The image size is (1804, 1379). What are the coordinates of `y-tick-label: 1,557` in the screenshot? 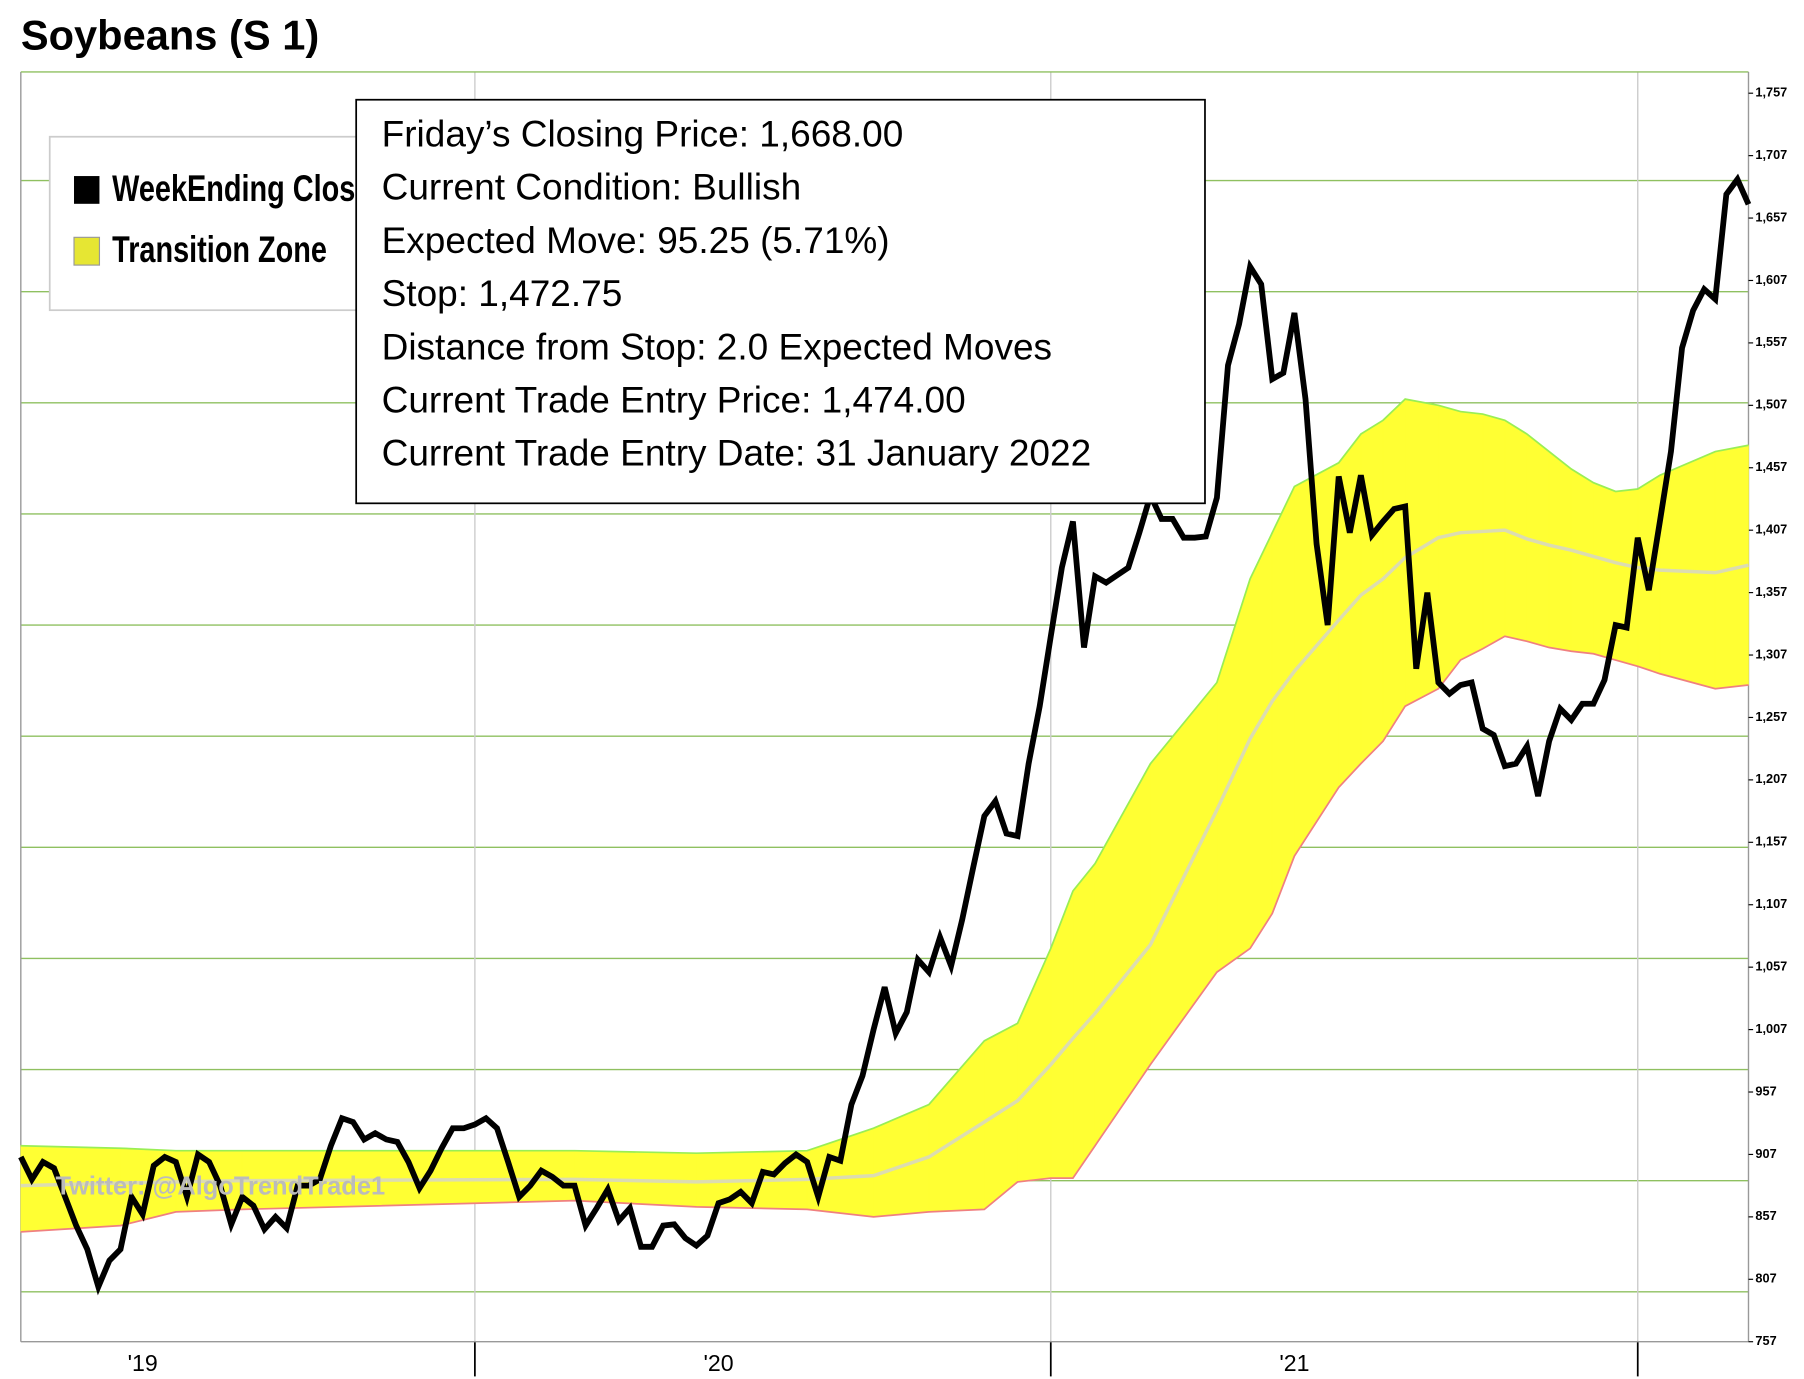 It's located at (1771, 341).